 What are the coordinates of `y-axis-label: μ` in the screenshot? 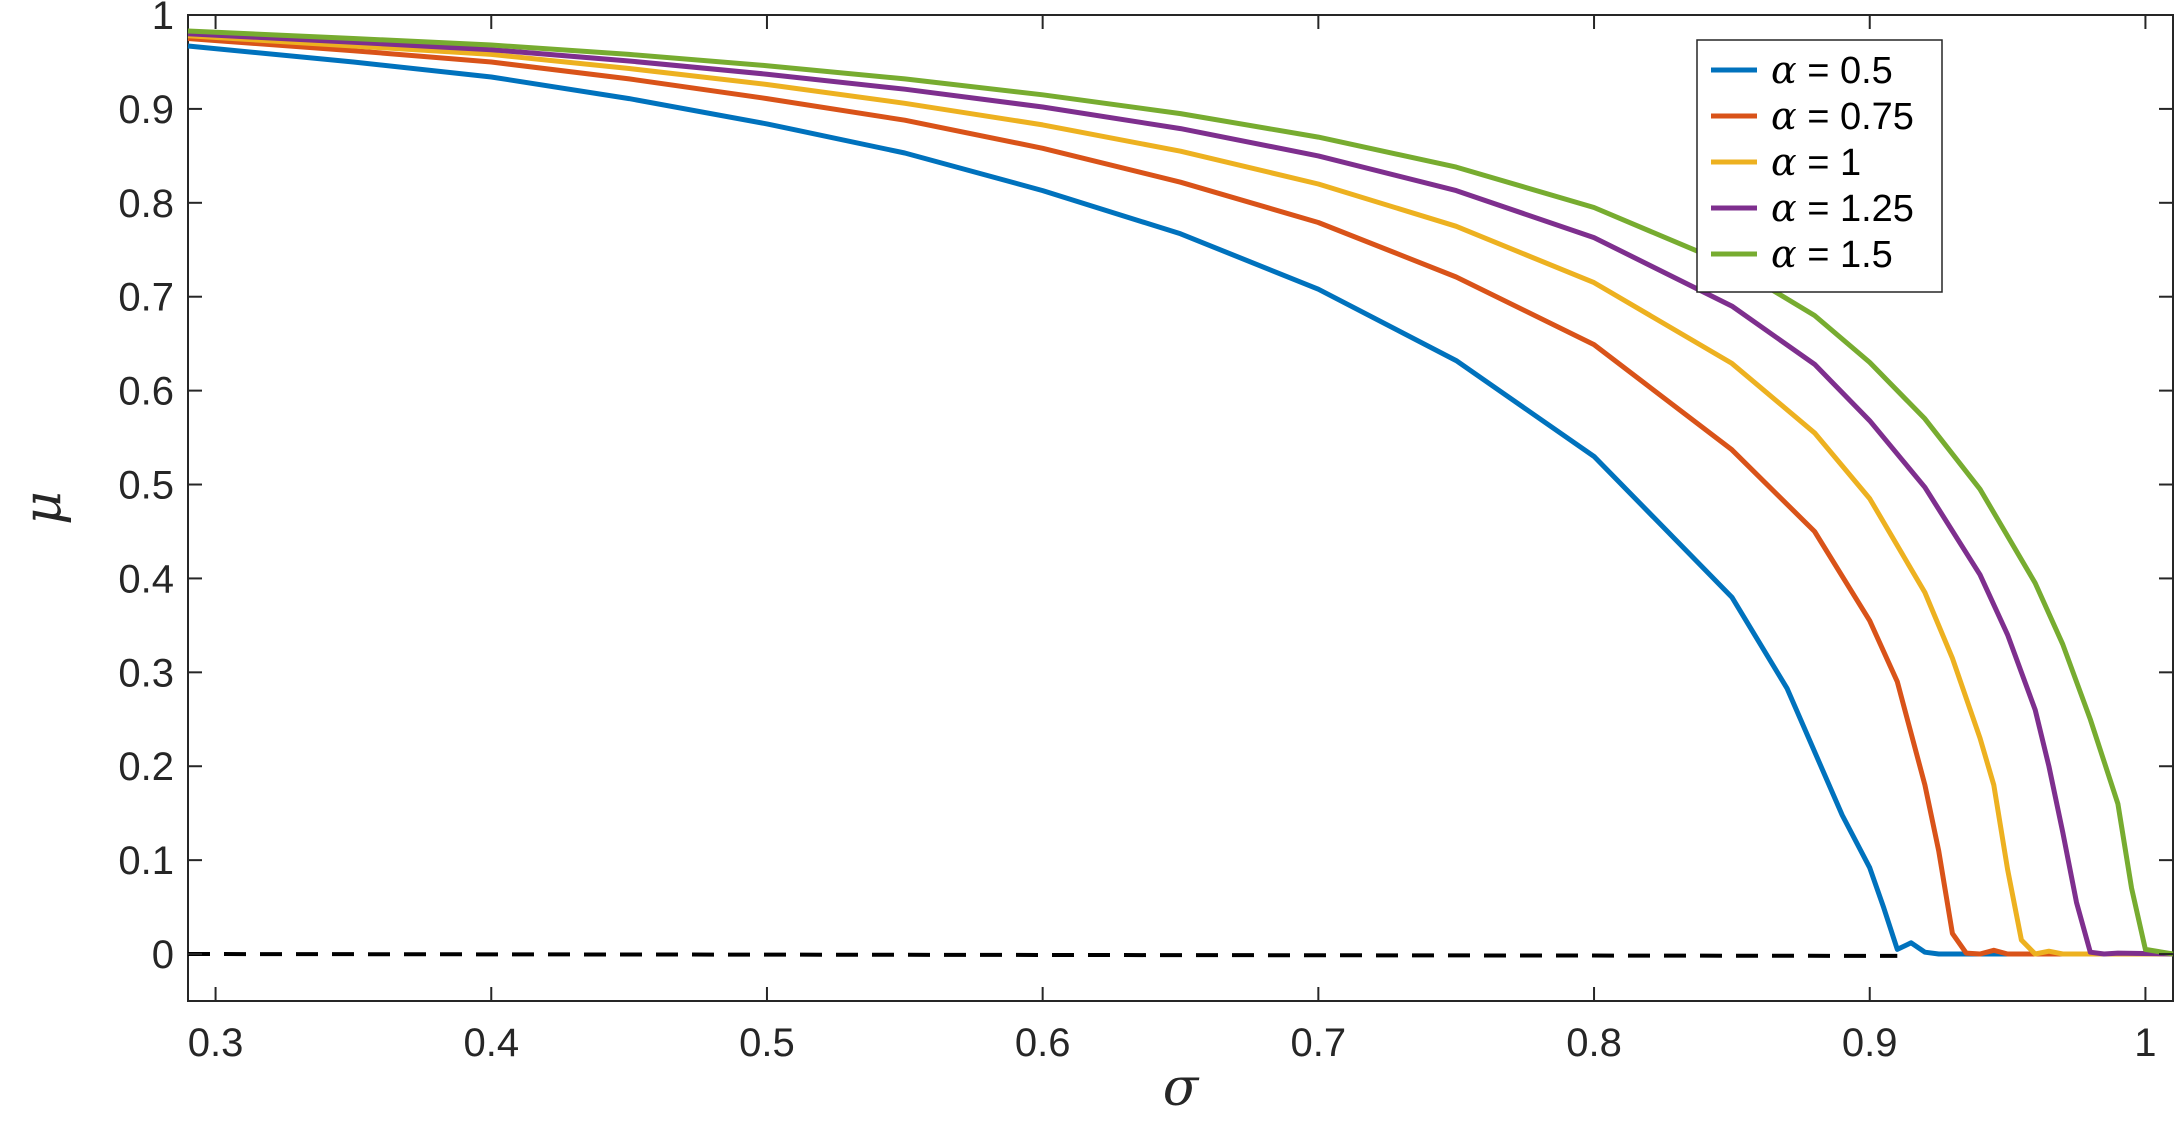 It's located at (43, 508).